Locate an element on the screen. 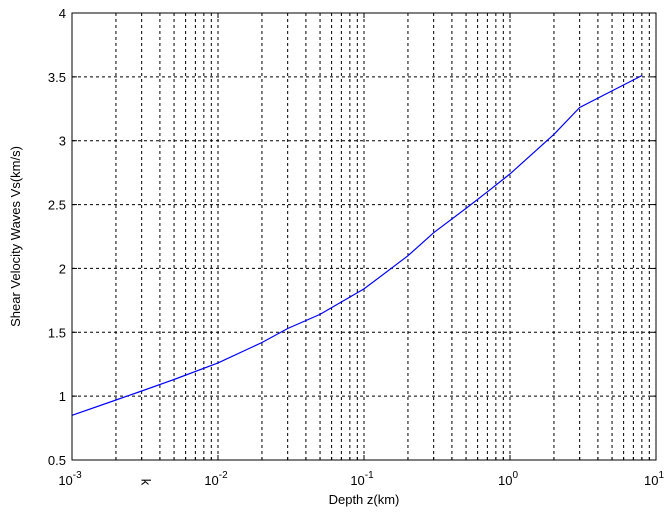 The height and width of the screenshot is (515, 667). x-tick-label: 10⁻³ is located at coordinates (70, 479).